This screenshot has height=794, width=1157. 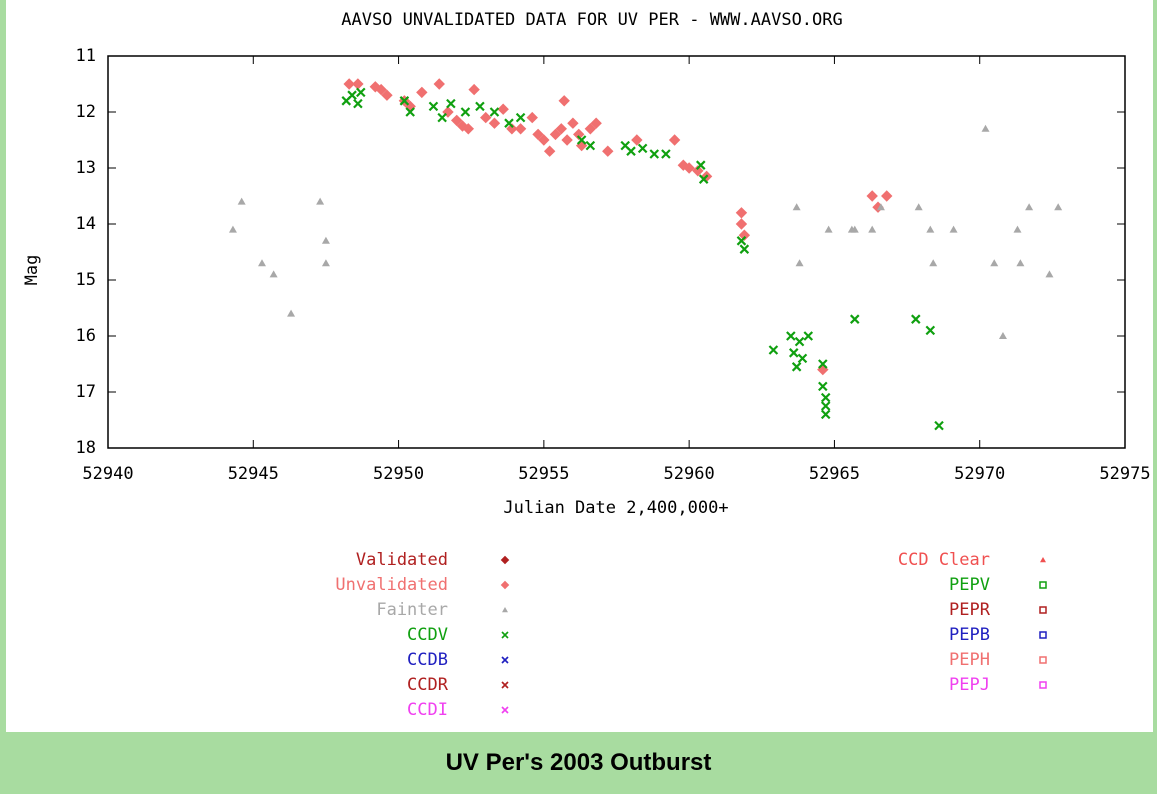 What do you see at coordinates (107, 474) in the screenshot?
I see `x-tick-label: 52940` at bounding box center [107, 474].